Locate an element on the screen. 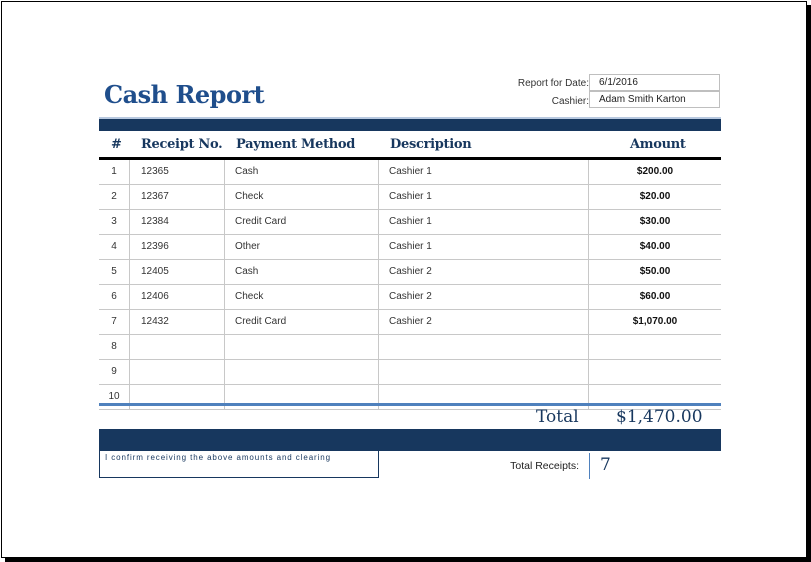 The image size is (811, 562). total-receipts-label: Total Receipts: is located at coordinates (544, 466).